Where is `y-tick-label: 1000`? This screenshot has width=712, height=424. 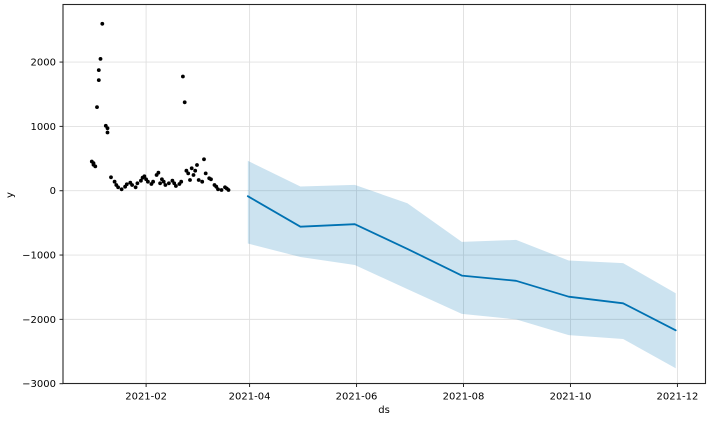 y-tick-label: 1000 is located at coordinates (43, 127).